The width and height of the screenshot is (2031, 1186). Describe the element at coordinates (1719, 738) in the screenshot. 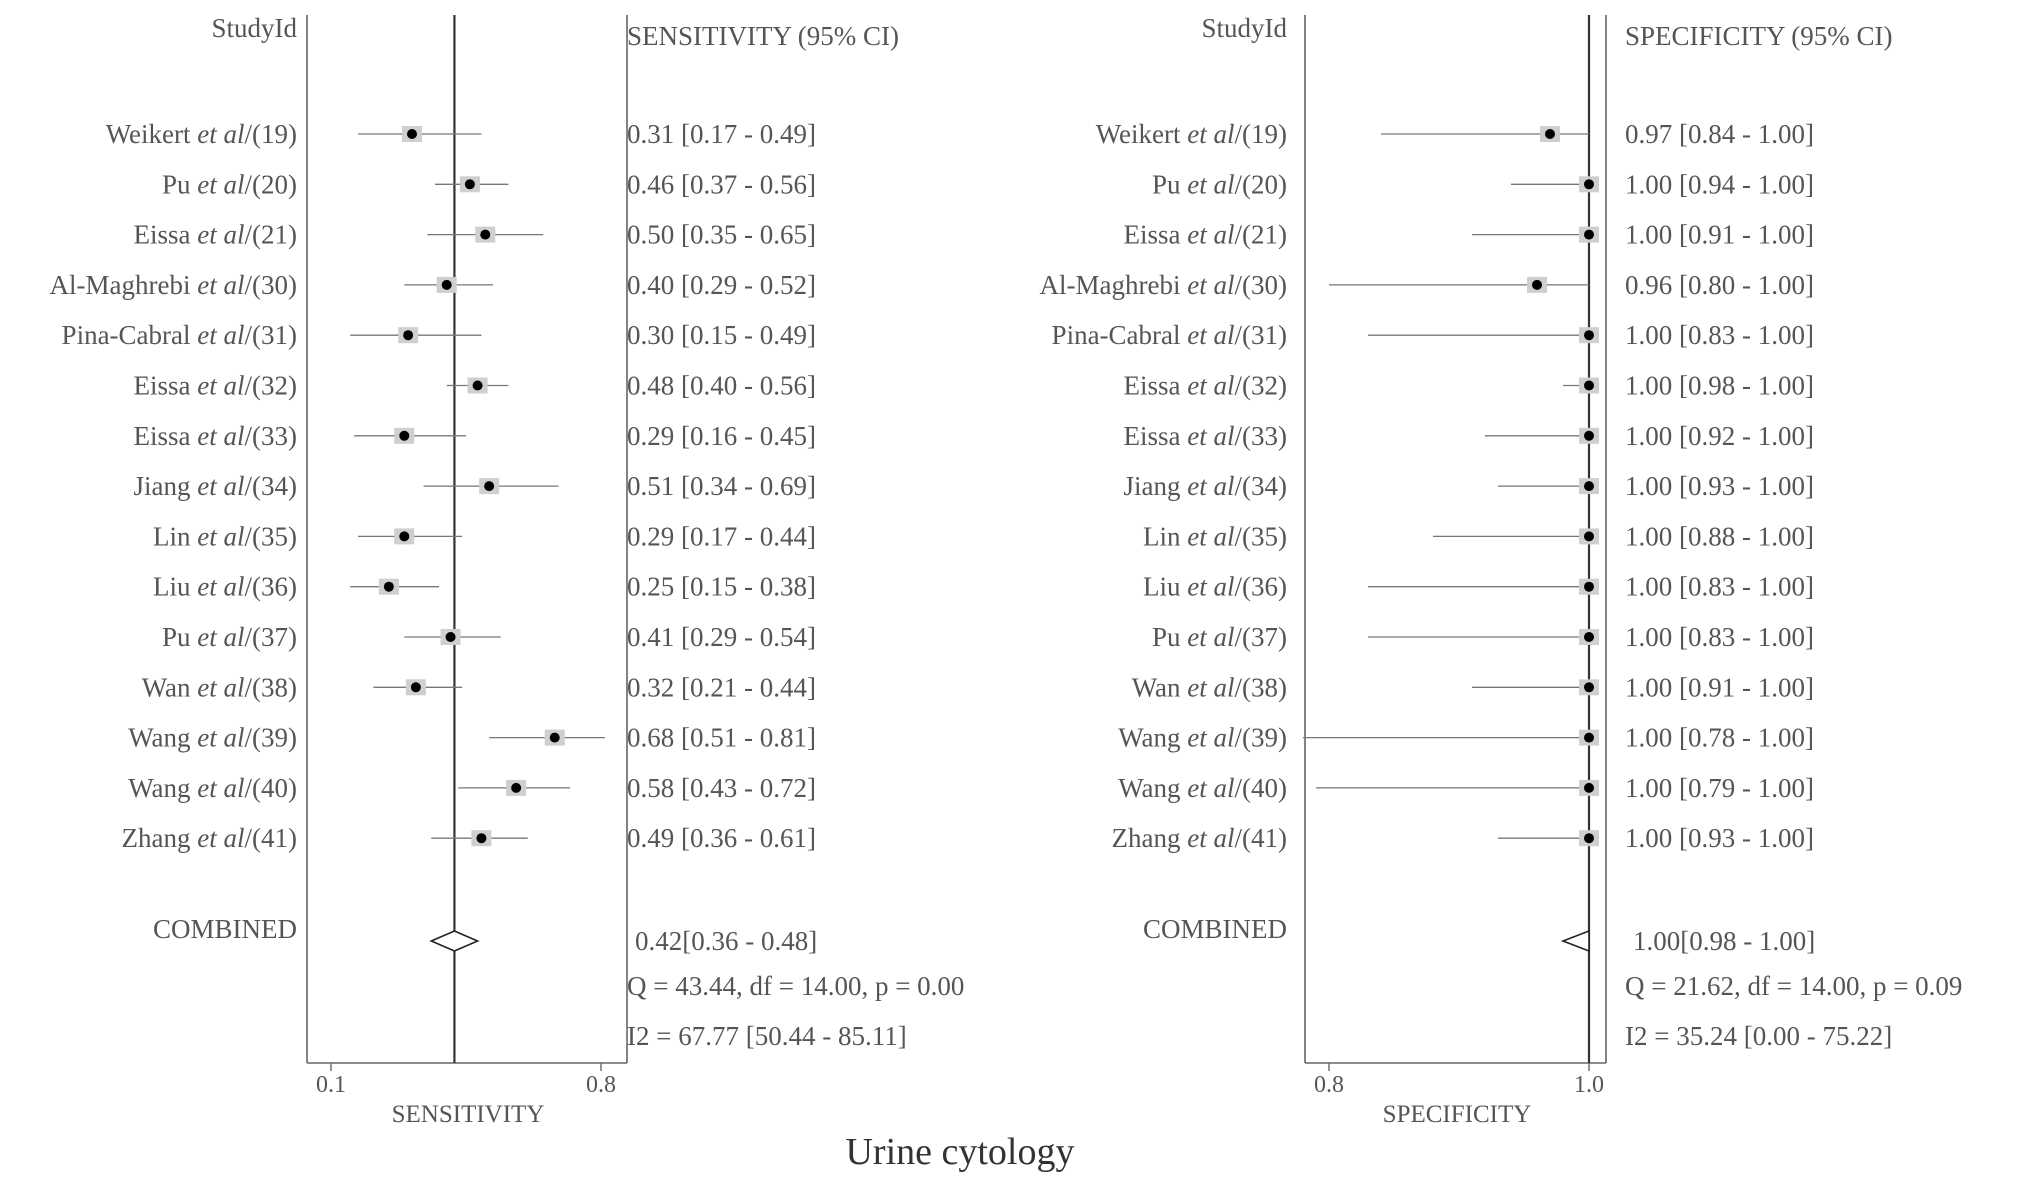

I see `study-ci-text: 1.00 [0.78 - 1.00]` at that location.